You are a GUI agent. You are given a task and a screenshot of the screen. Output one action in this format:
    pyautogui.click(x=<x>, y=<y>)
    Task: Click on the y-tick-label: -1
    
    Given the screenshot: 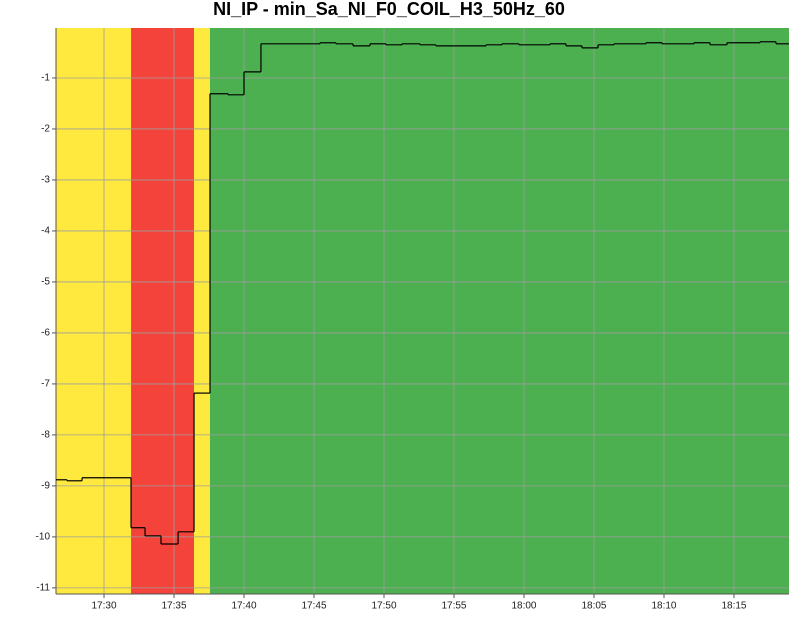 What is the action you would take?
    pyautogui.click(x=45, y=78)
    